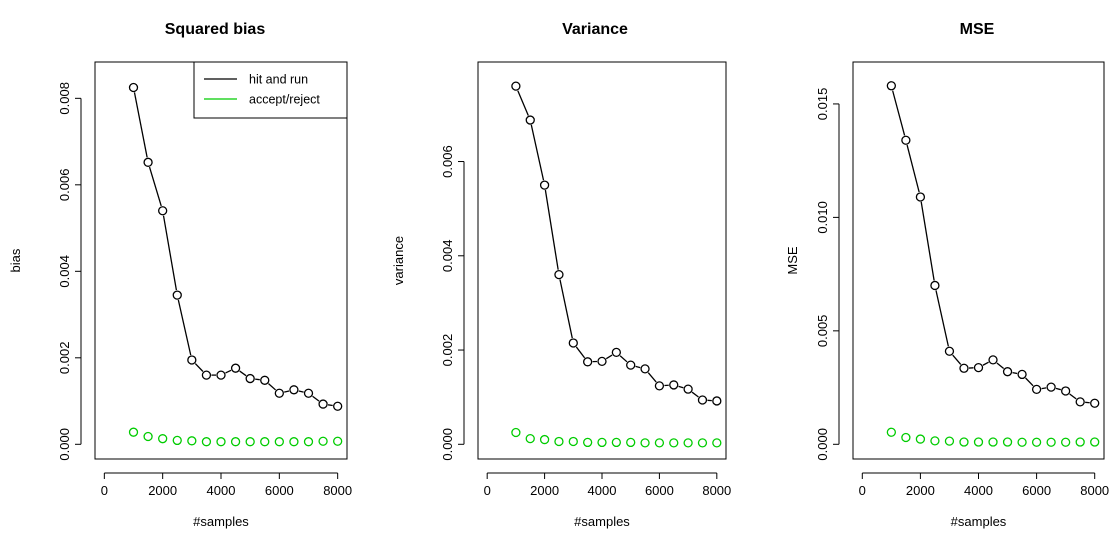 This screenshot has height=537, width=1117. Describe the element at coordinates (15, 260) in the screenshot. I see `y-axis-label: bias` at that location.